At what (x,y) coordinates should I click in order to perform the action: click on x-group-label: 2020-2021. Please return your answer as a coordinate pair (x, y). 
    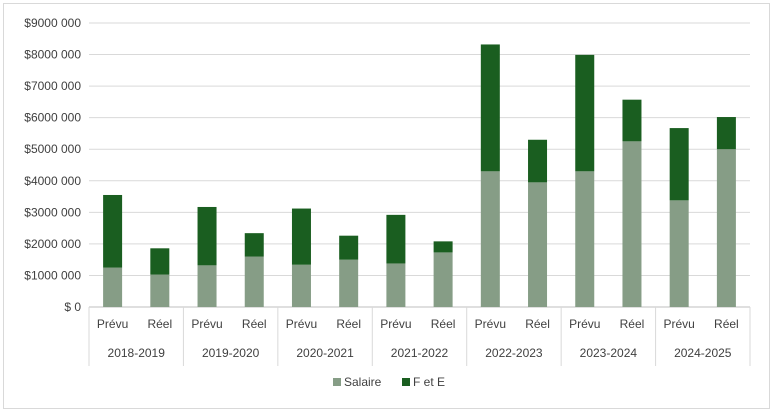
    Looking at the image, I should click on (325, 353).